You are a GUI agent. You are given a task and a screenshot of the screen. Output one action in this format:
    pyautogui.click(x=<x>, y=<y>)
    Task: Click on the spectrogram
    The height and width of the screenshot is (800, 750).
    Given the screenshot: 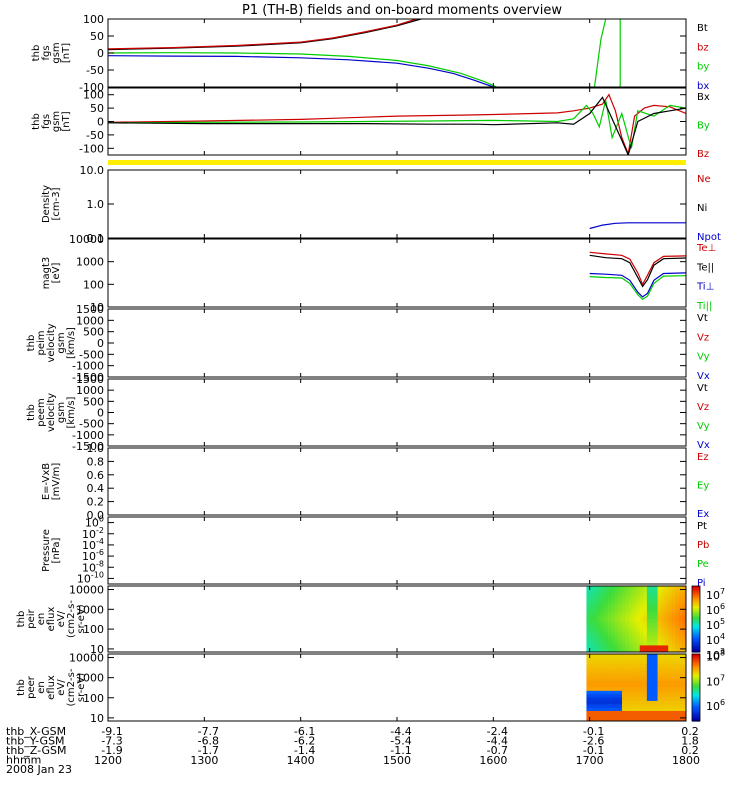 What is the action you would take?
    pyautogui.click(x=636, y=687)
    